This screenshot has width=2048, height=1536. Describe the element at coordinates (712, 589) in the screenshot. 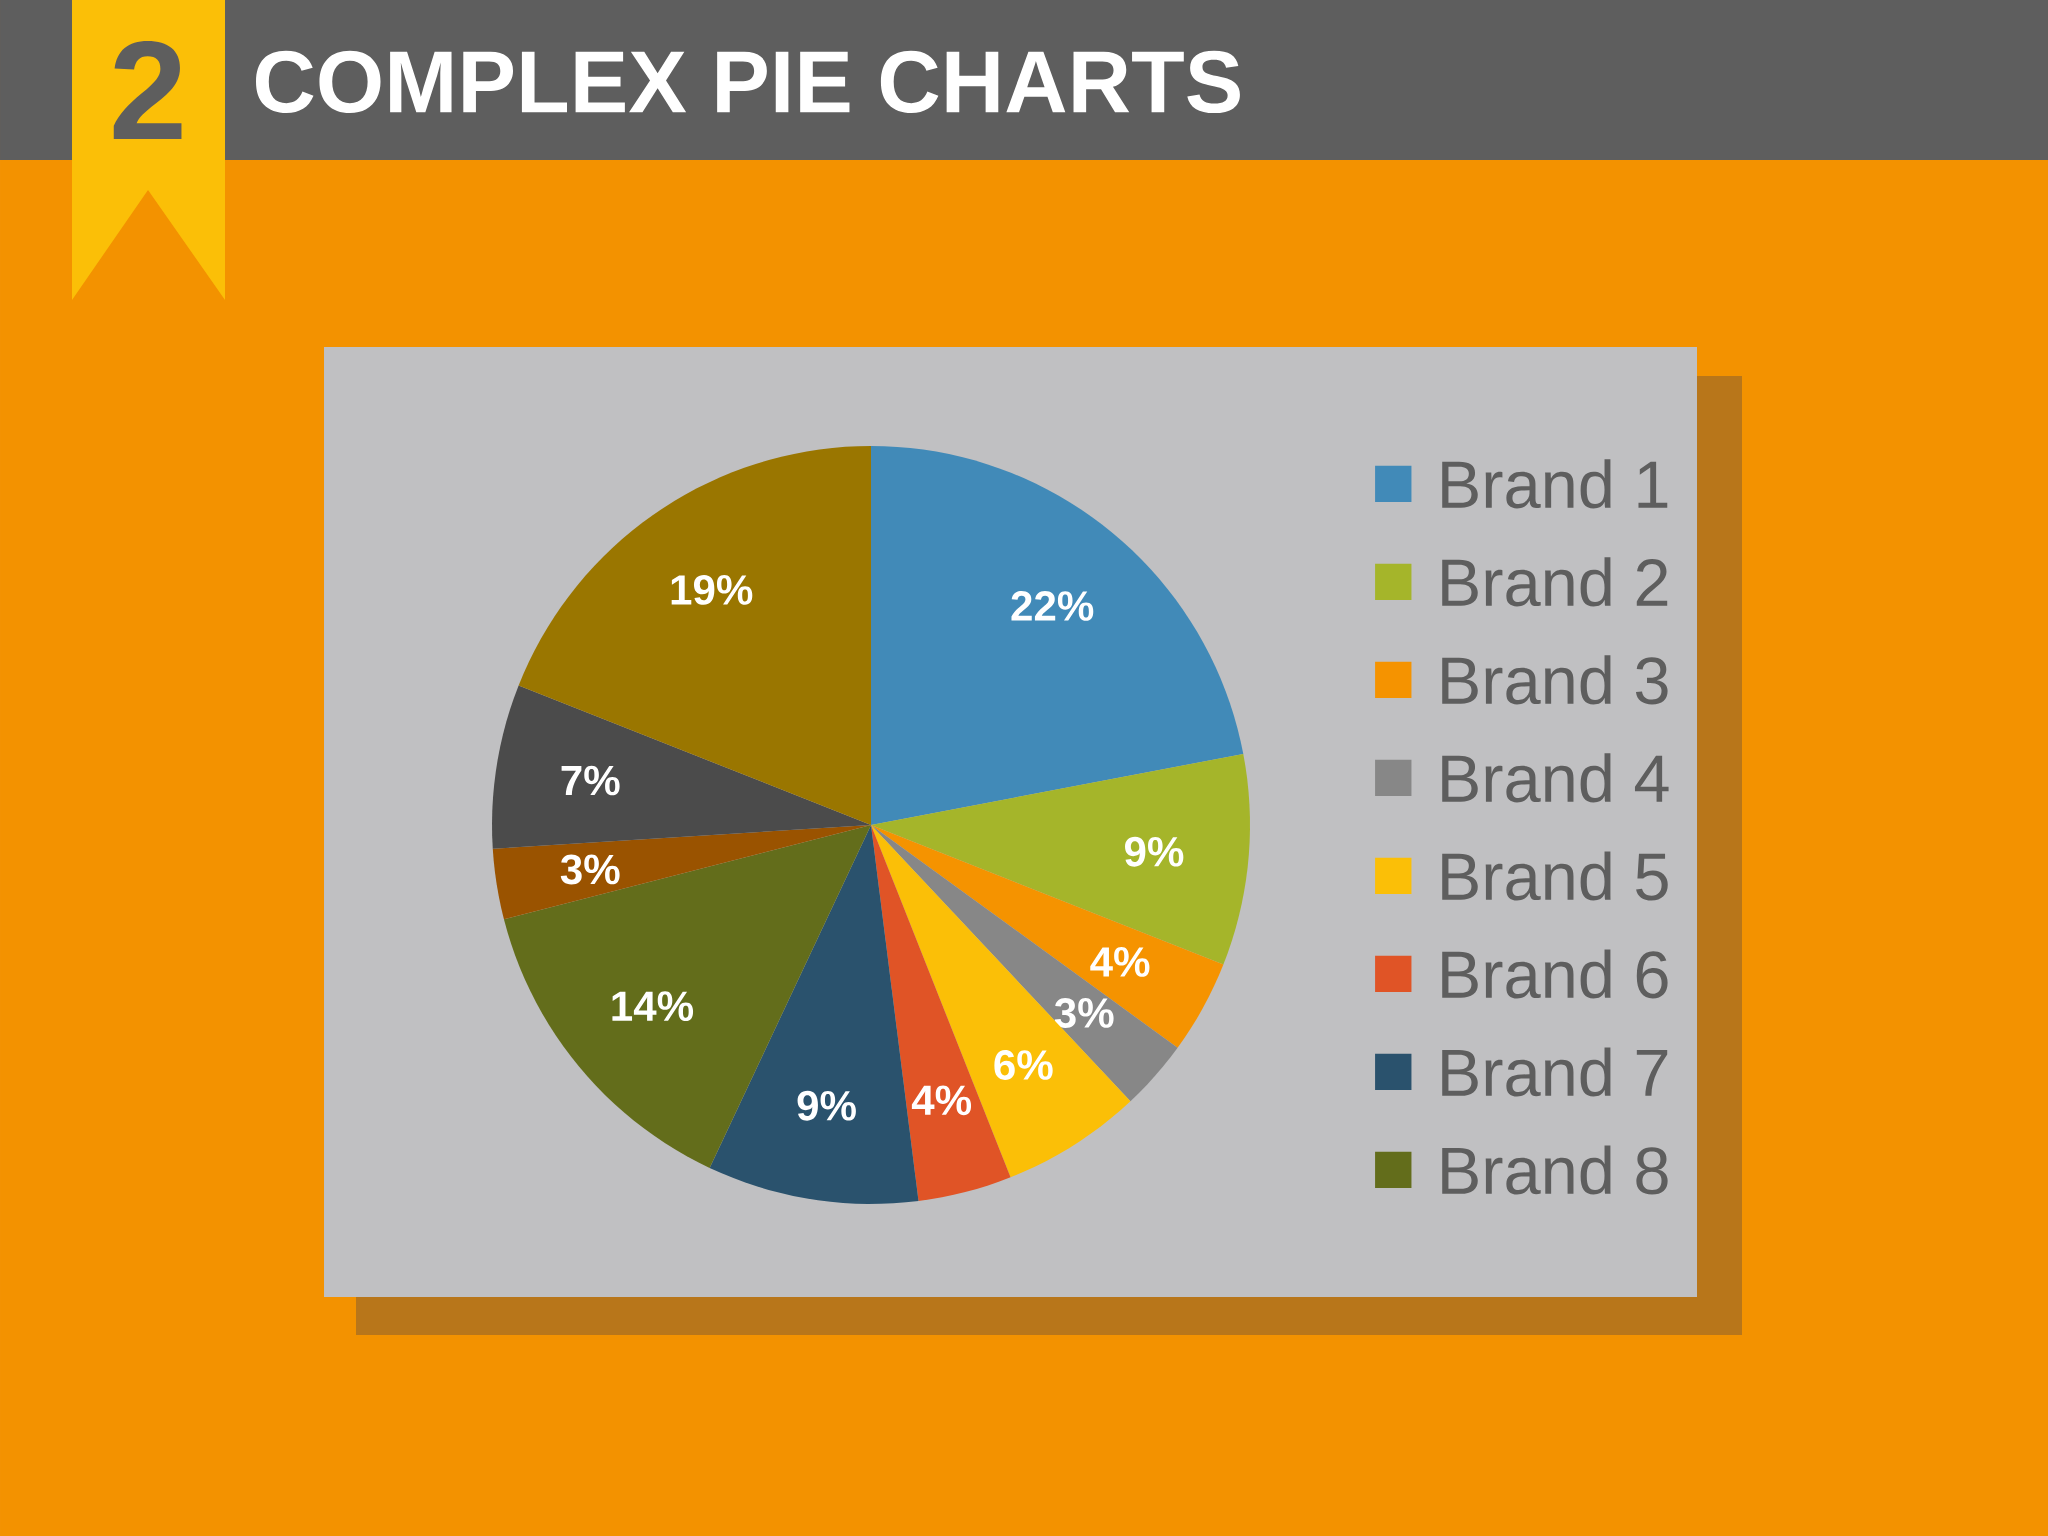

I see `data-label: 19%` at that location.